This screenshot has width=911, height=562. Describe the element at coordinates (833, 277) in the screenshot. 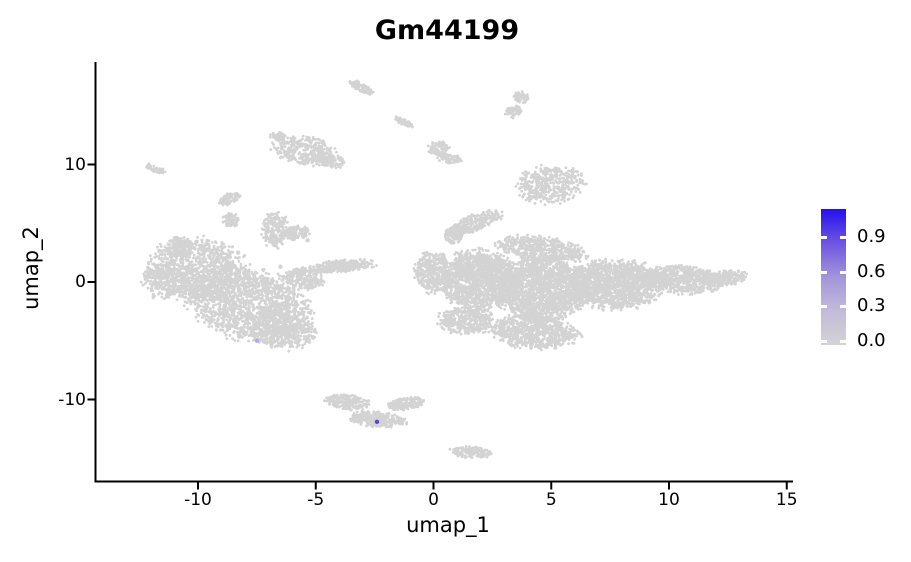

I see `colorbar-gradient` at that location.